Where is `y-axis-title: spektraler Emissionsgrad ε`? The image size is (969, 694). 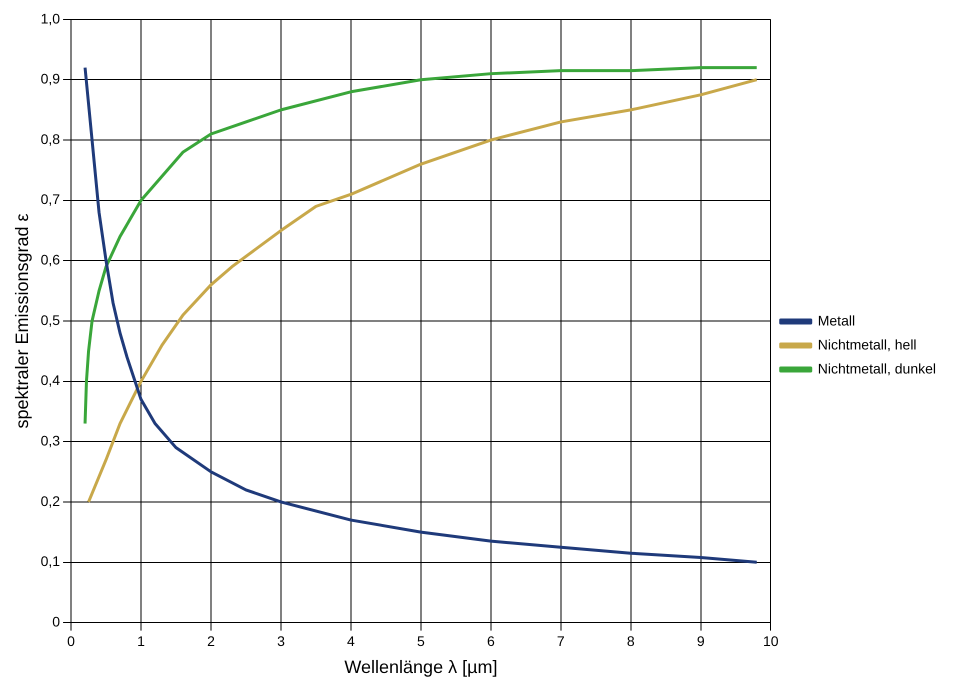 y-axis-title: spektraler Emissionsgrad ε is located at coordinates (22, 321).